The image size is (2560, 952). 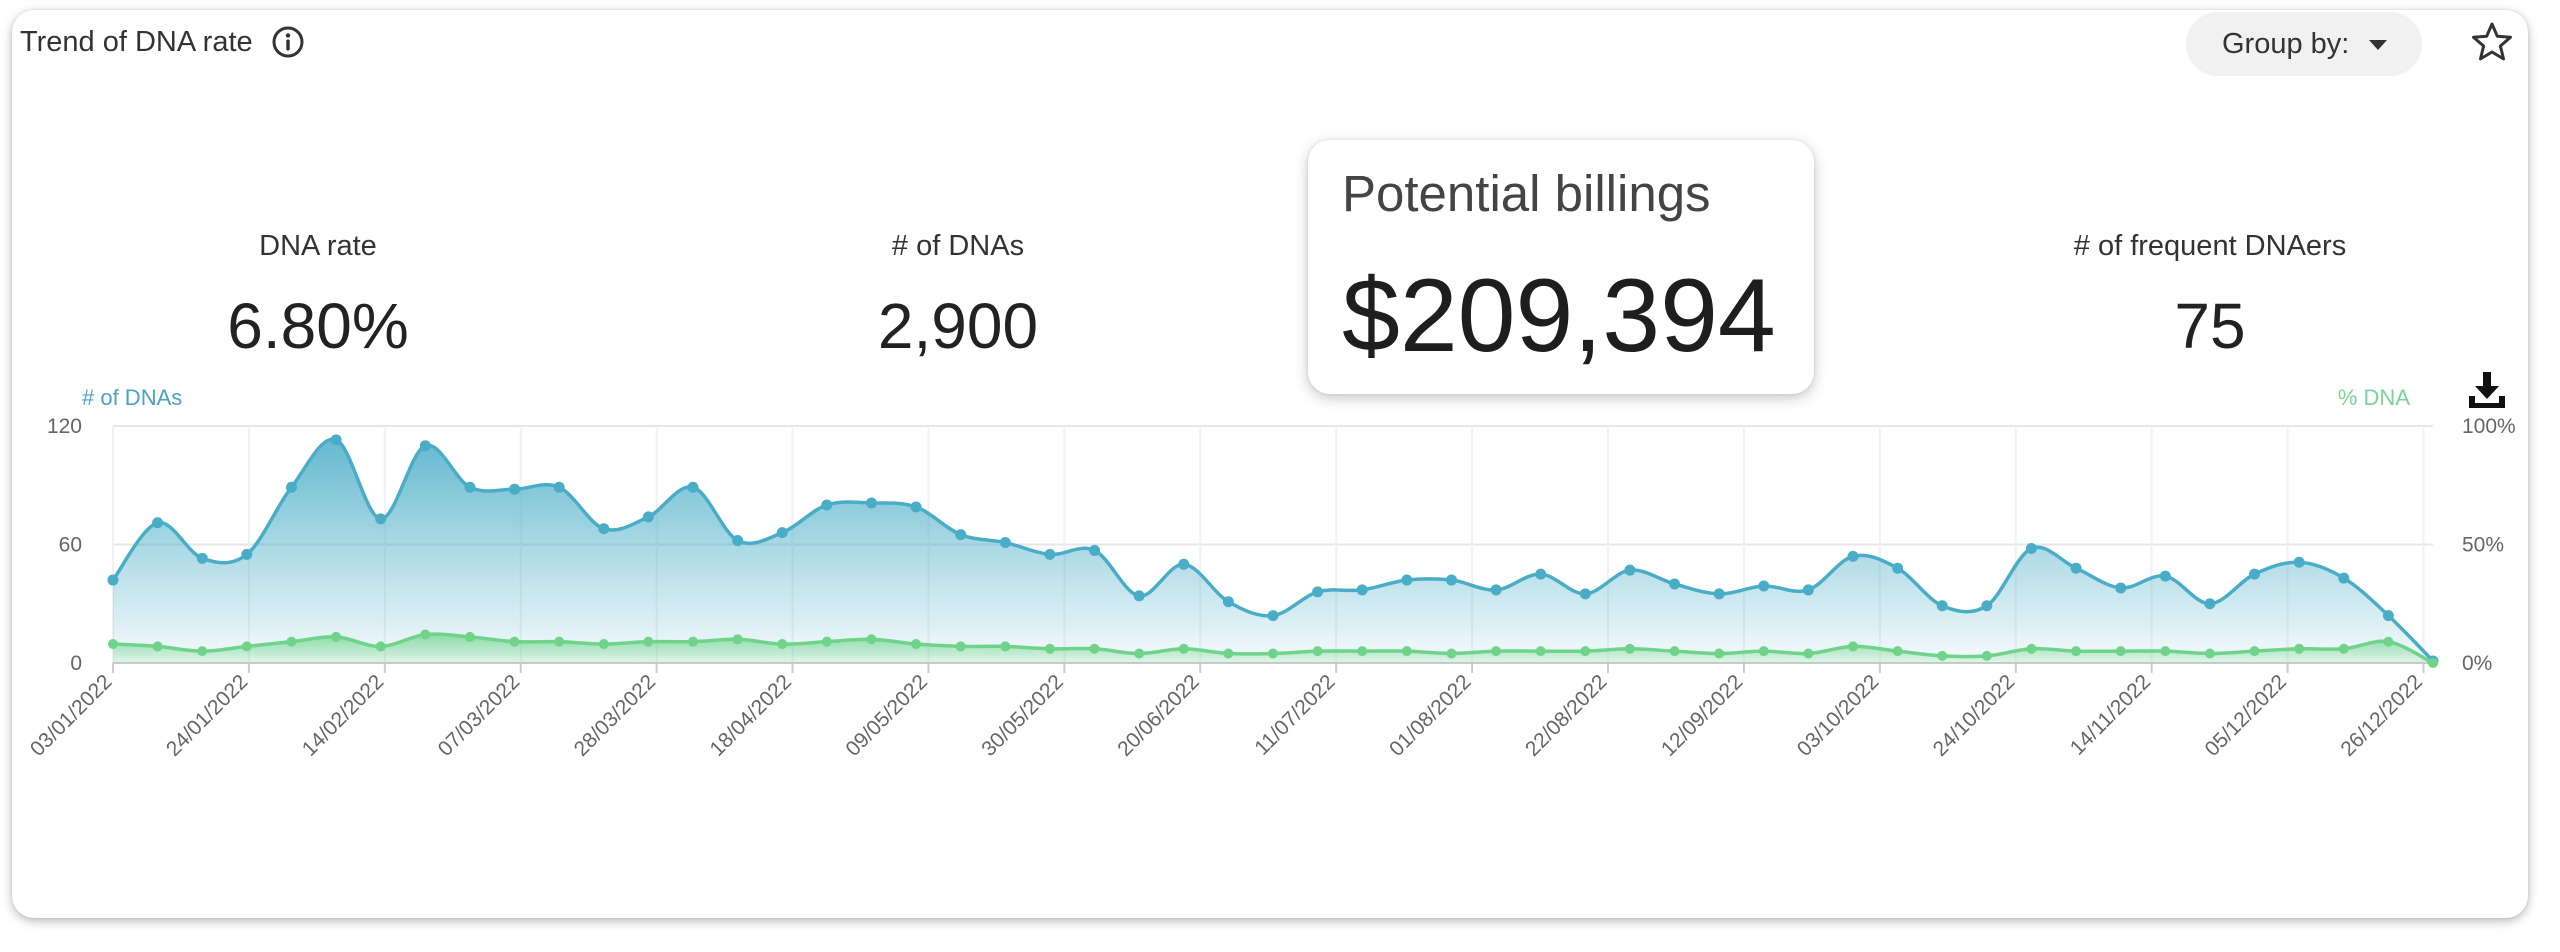 What do you see at coordinates (288, 42) in the screenshot?
I see `info-icon` at bounding box center [288, 42].